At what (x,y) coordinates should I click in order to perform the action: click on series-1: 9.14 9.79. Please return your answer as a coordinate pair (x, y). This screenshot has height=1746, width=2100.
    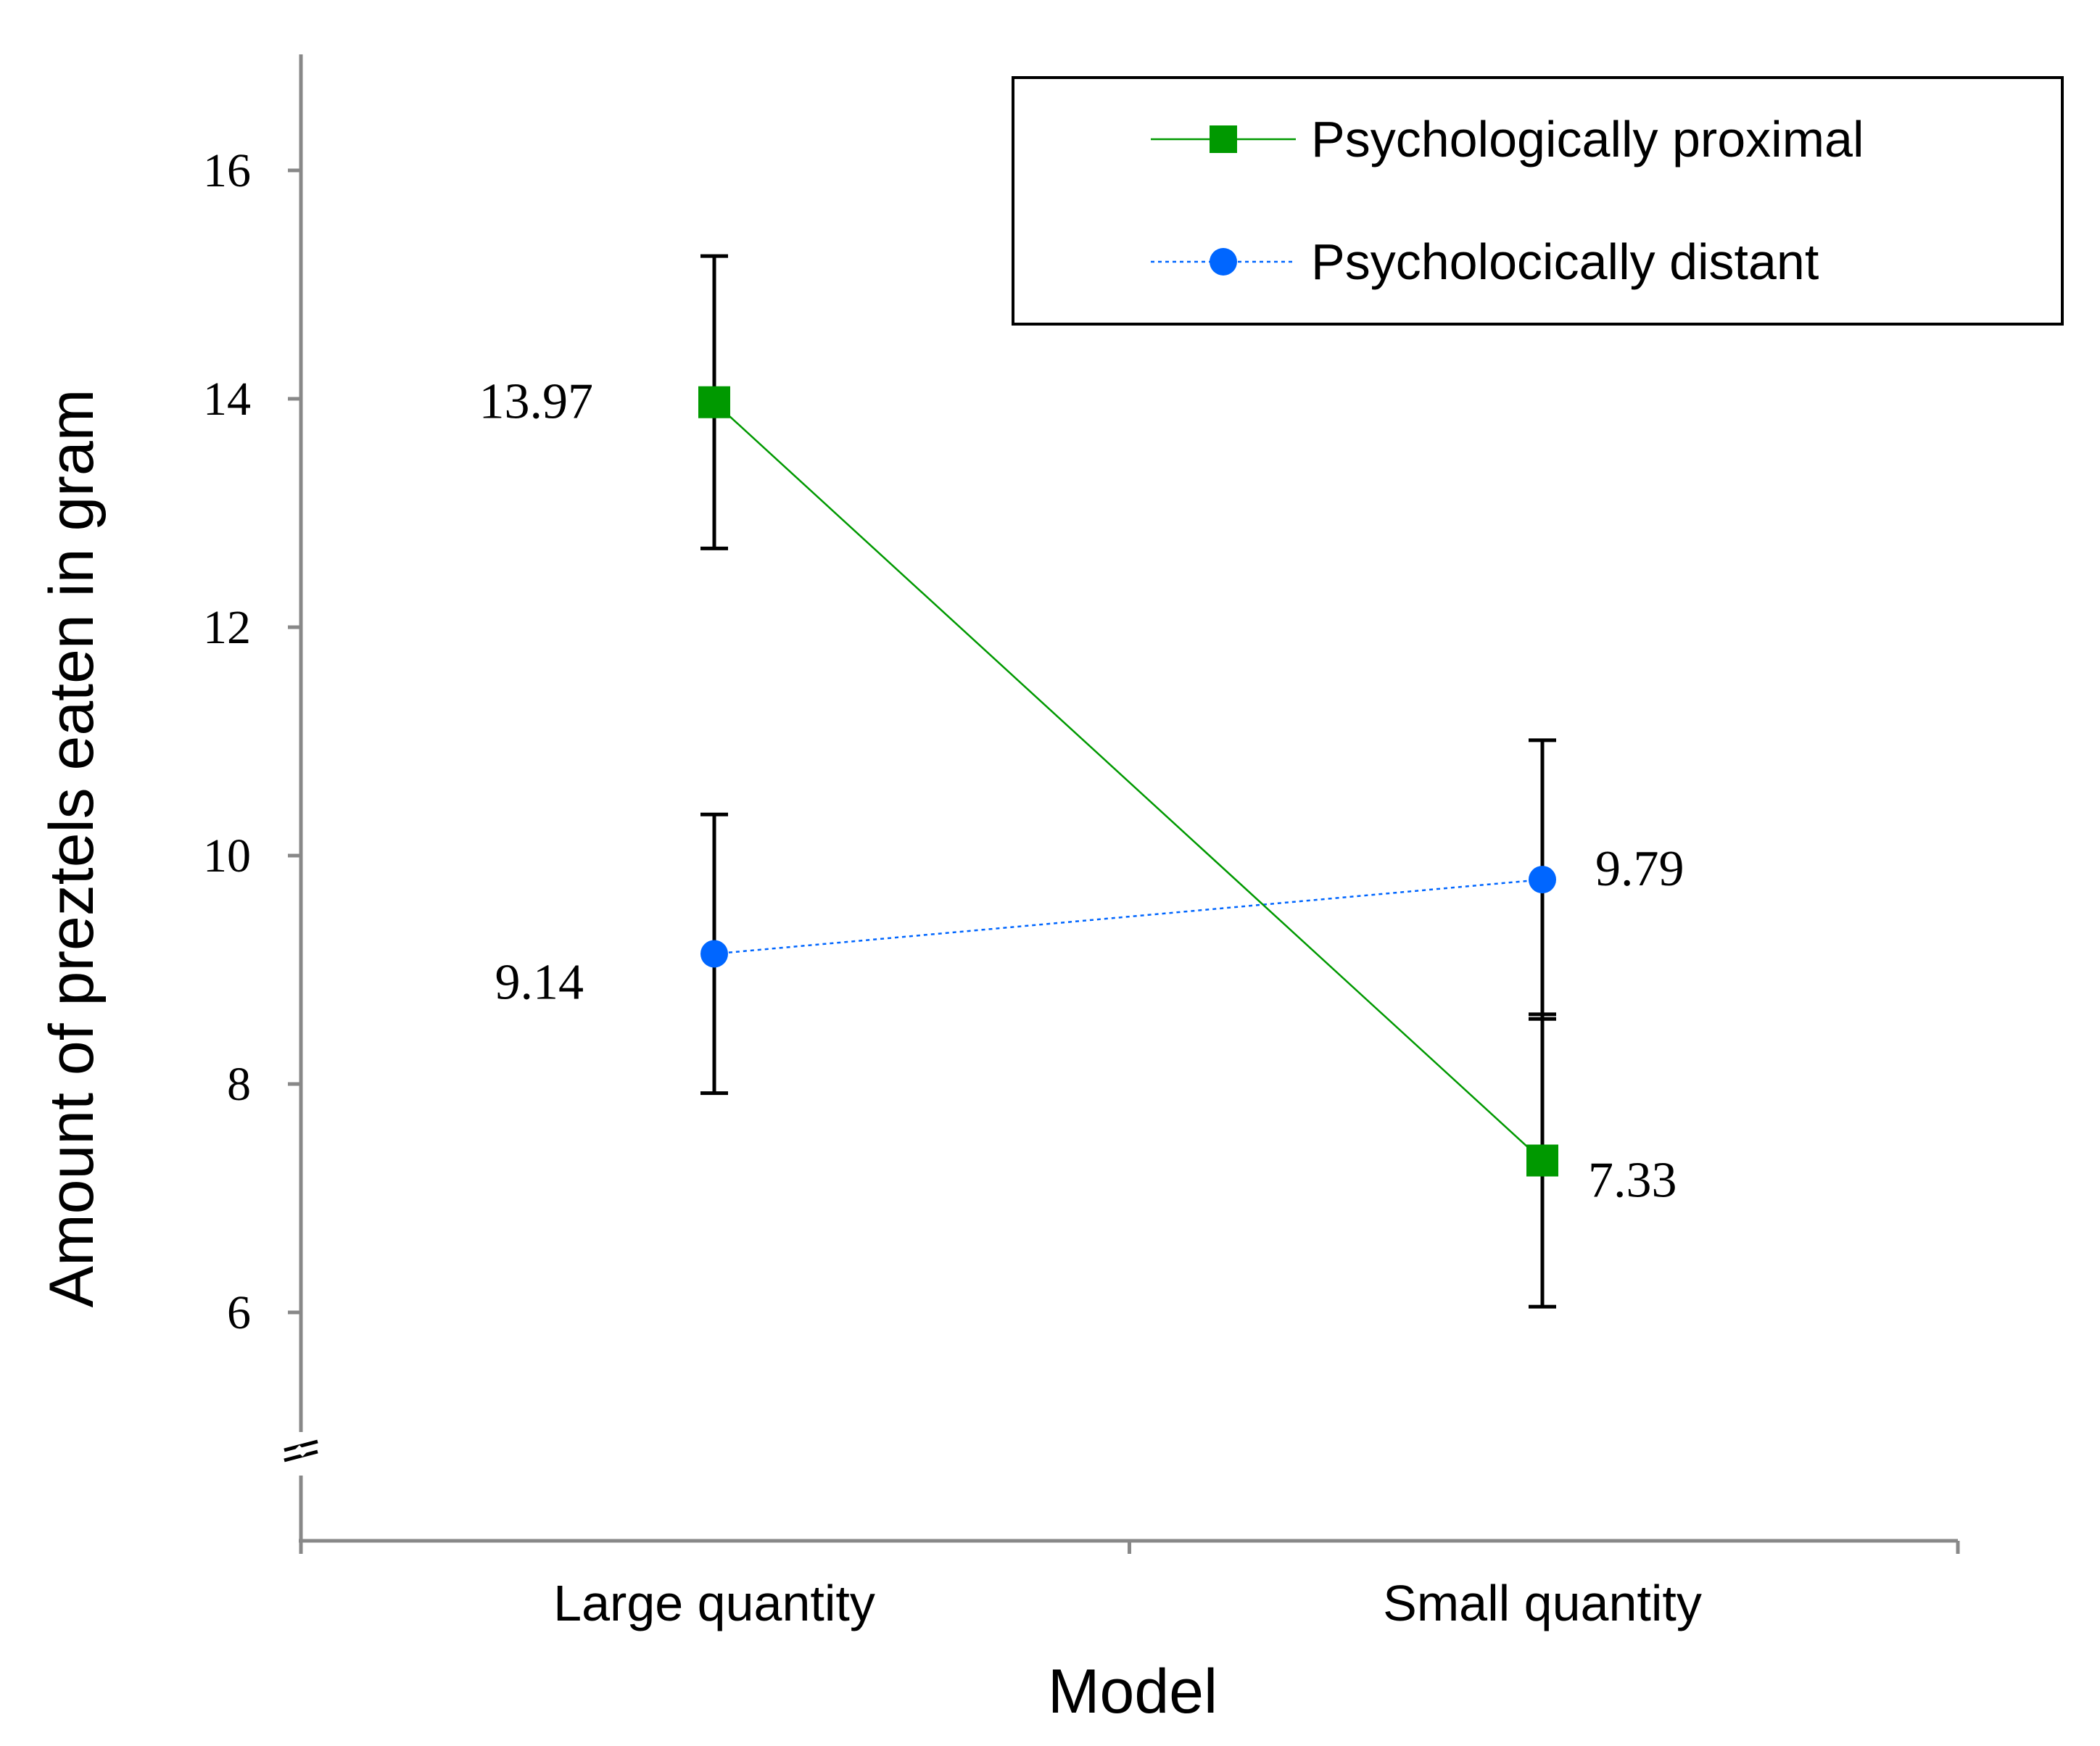
    Looking at the image, I should click on (1089, 917).